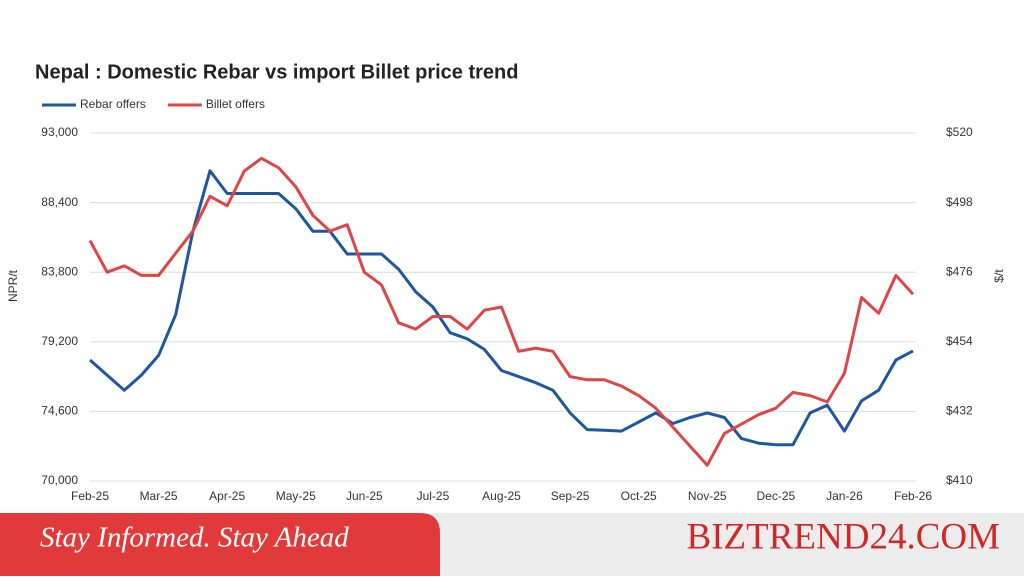 Image resolution: width=1024 pixels, height=581 pixels. I want to click on x-tick-label: Feb-26, so click(913, 496).